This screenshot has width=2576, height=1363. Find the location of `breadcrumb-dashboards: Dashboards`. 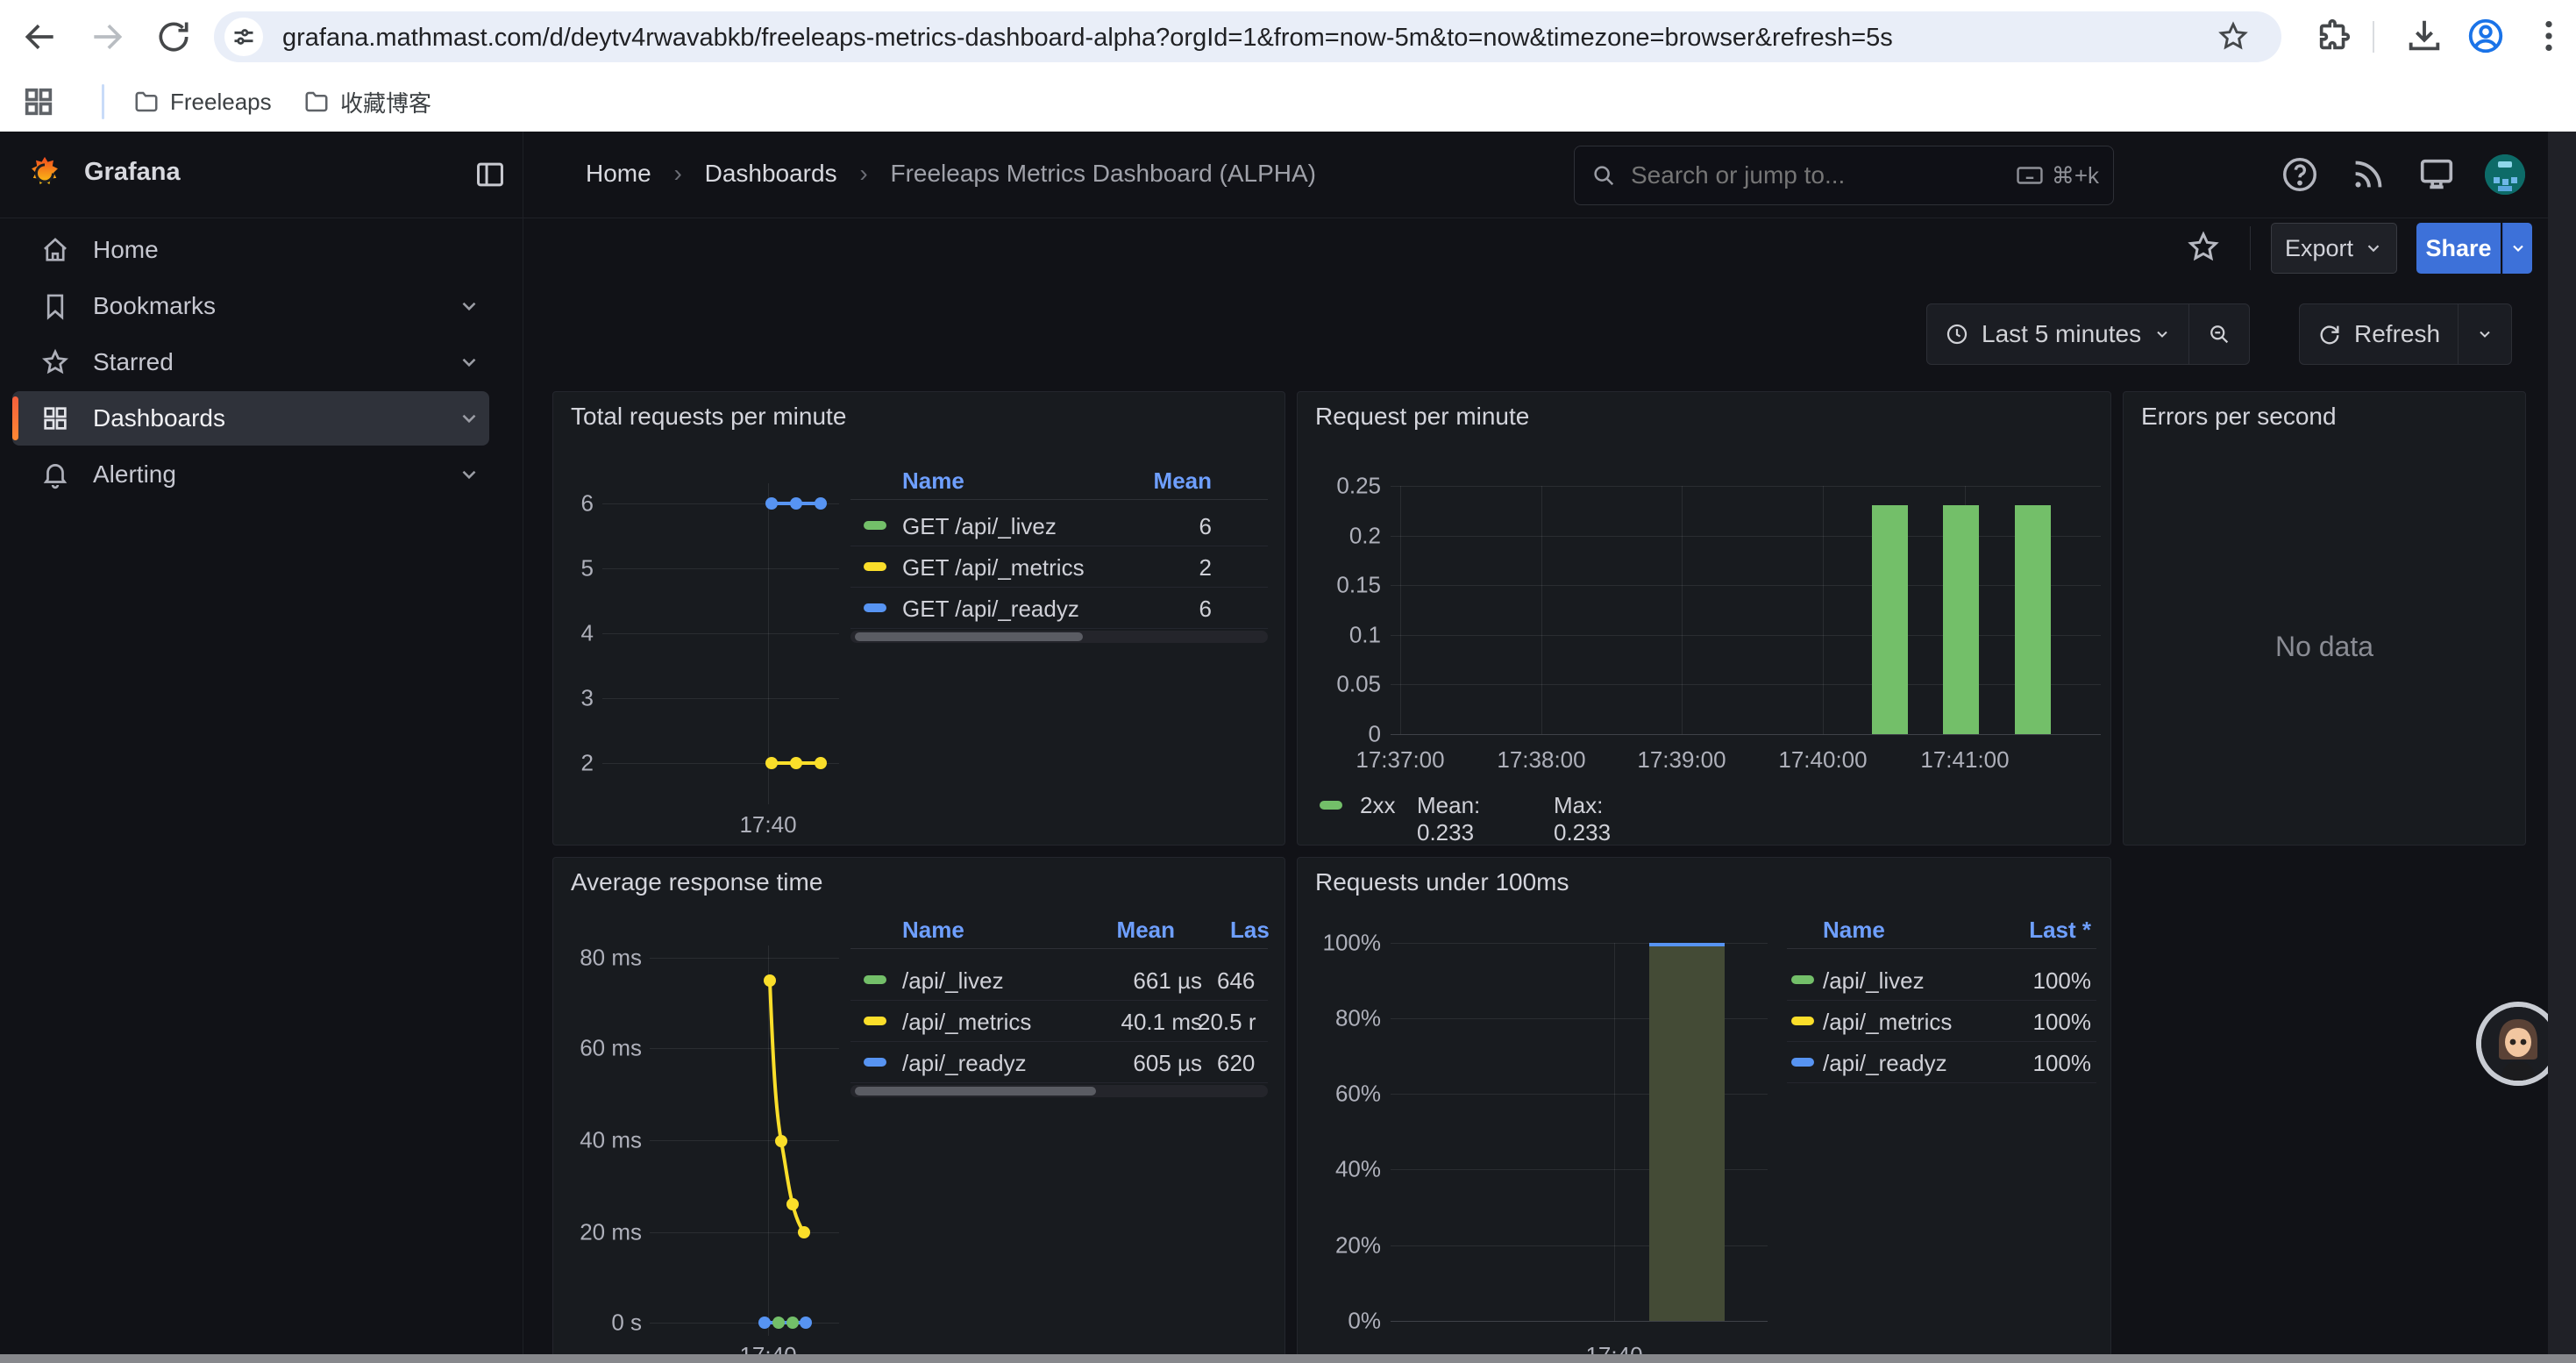

breadcrumb-dashboards: Dashboards is located at coordinates (770, 173).